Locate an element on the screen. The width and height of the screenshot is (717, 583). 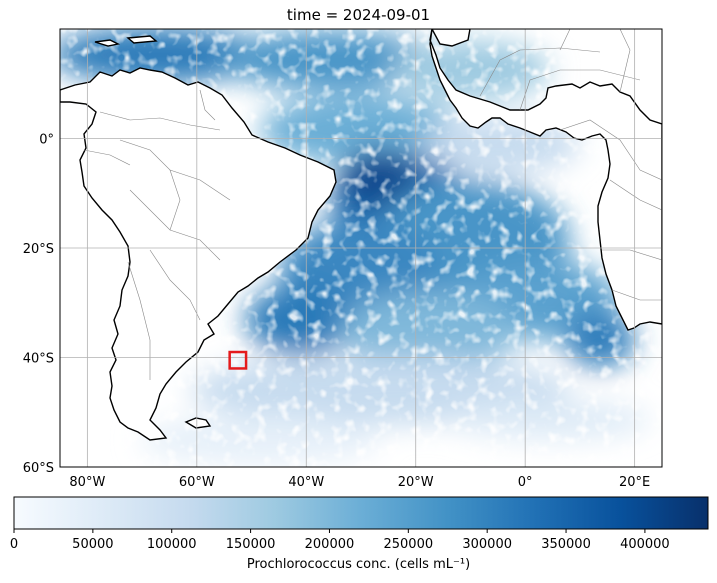
colorbar-tick-label: 200000 is located at coordinates (330, 544).